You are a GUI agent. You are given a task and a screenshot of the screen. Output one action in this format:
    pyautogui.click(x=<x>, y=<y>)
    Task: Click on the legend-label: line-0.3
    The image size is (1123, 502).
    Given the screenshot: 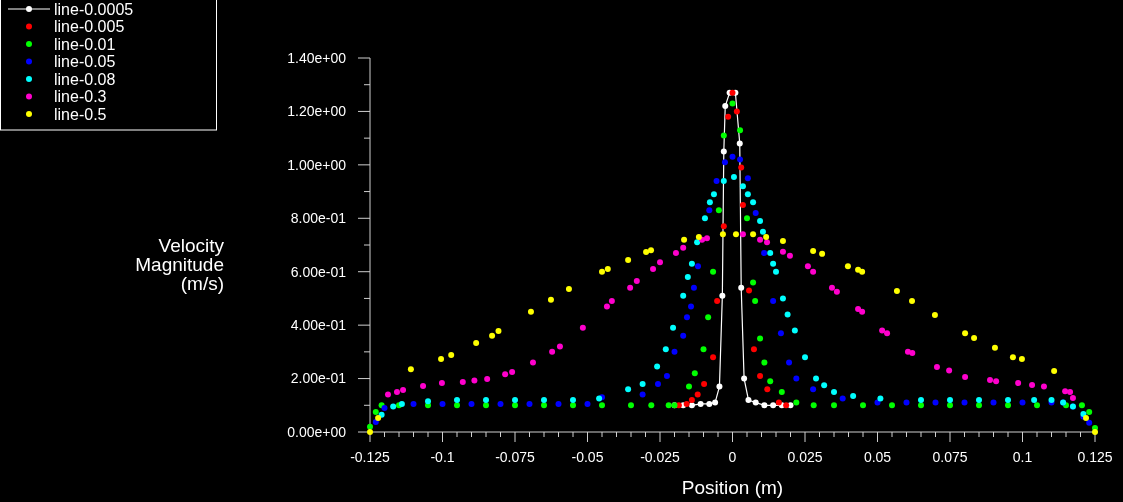 What is the action you would take?
    pyautogui.click(x=80, y=97)
    